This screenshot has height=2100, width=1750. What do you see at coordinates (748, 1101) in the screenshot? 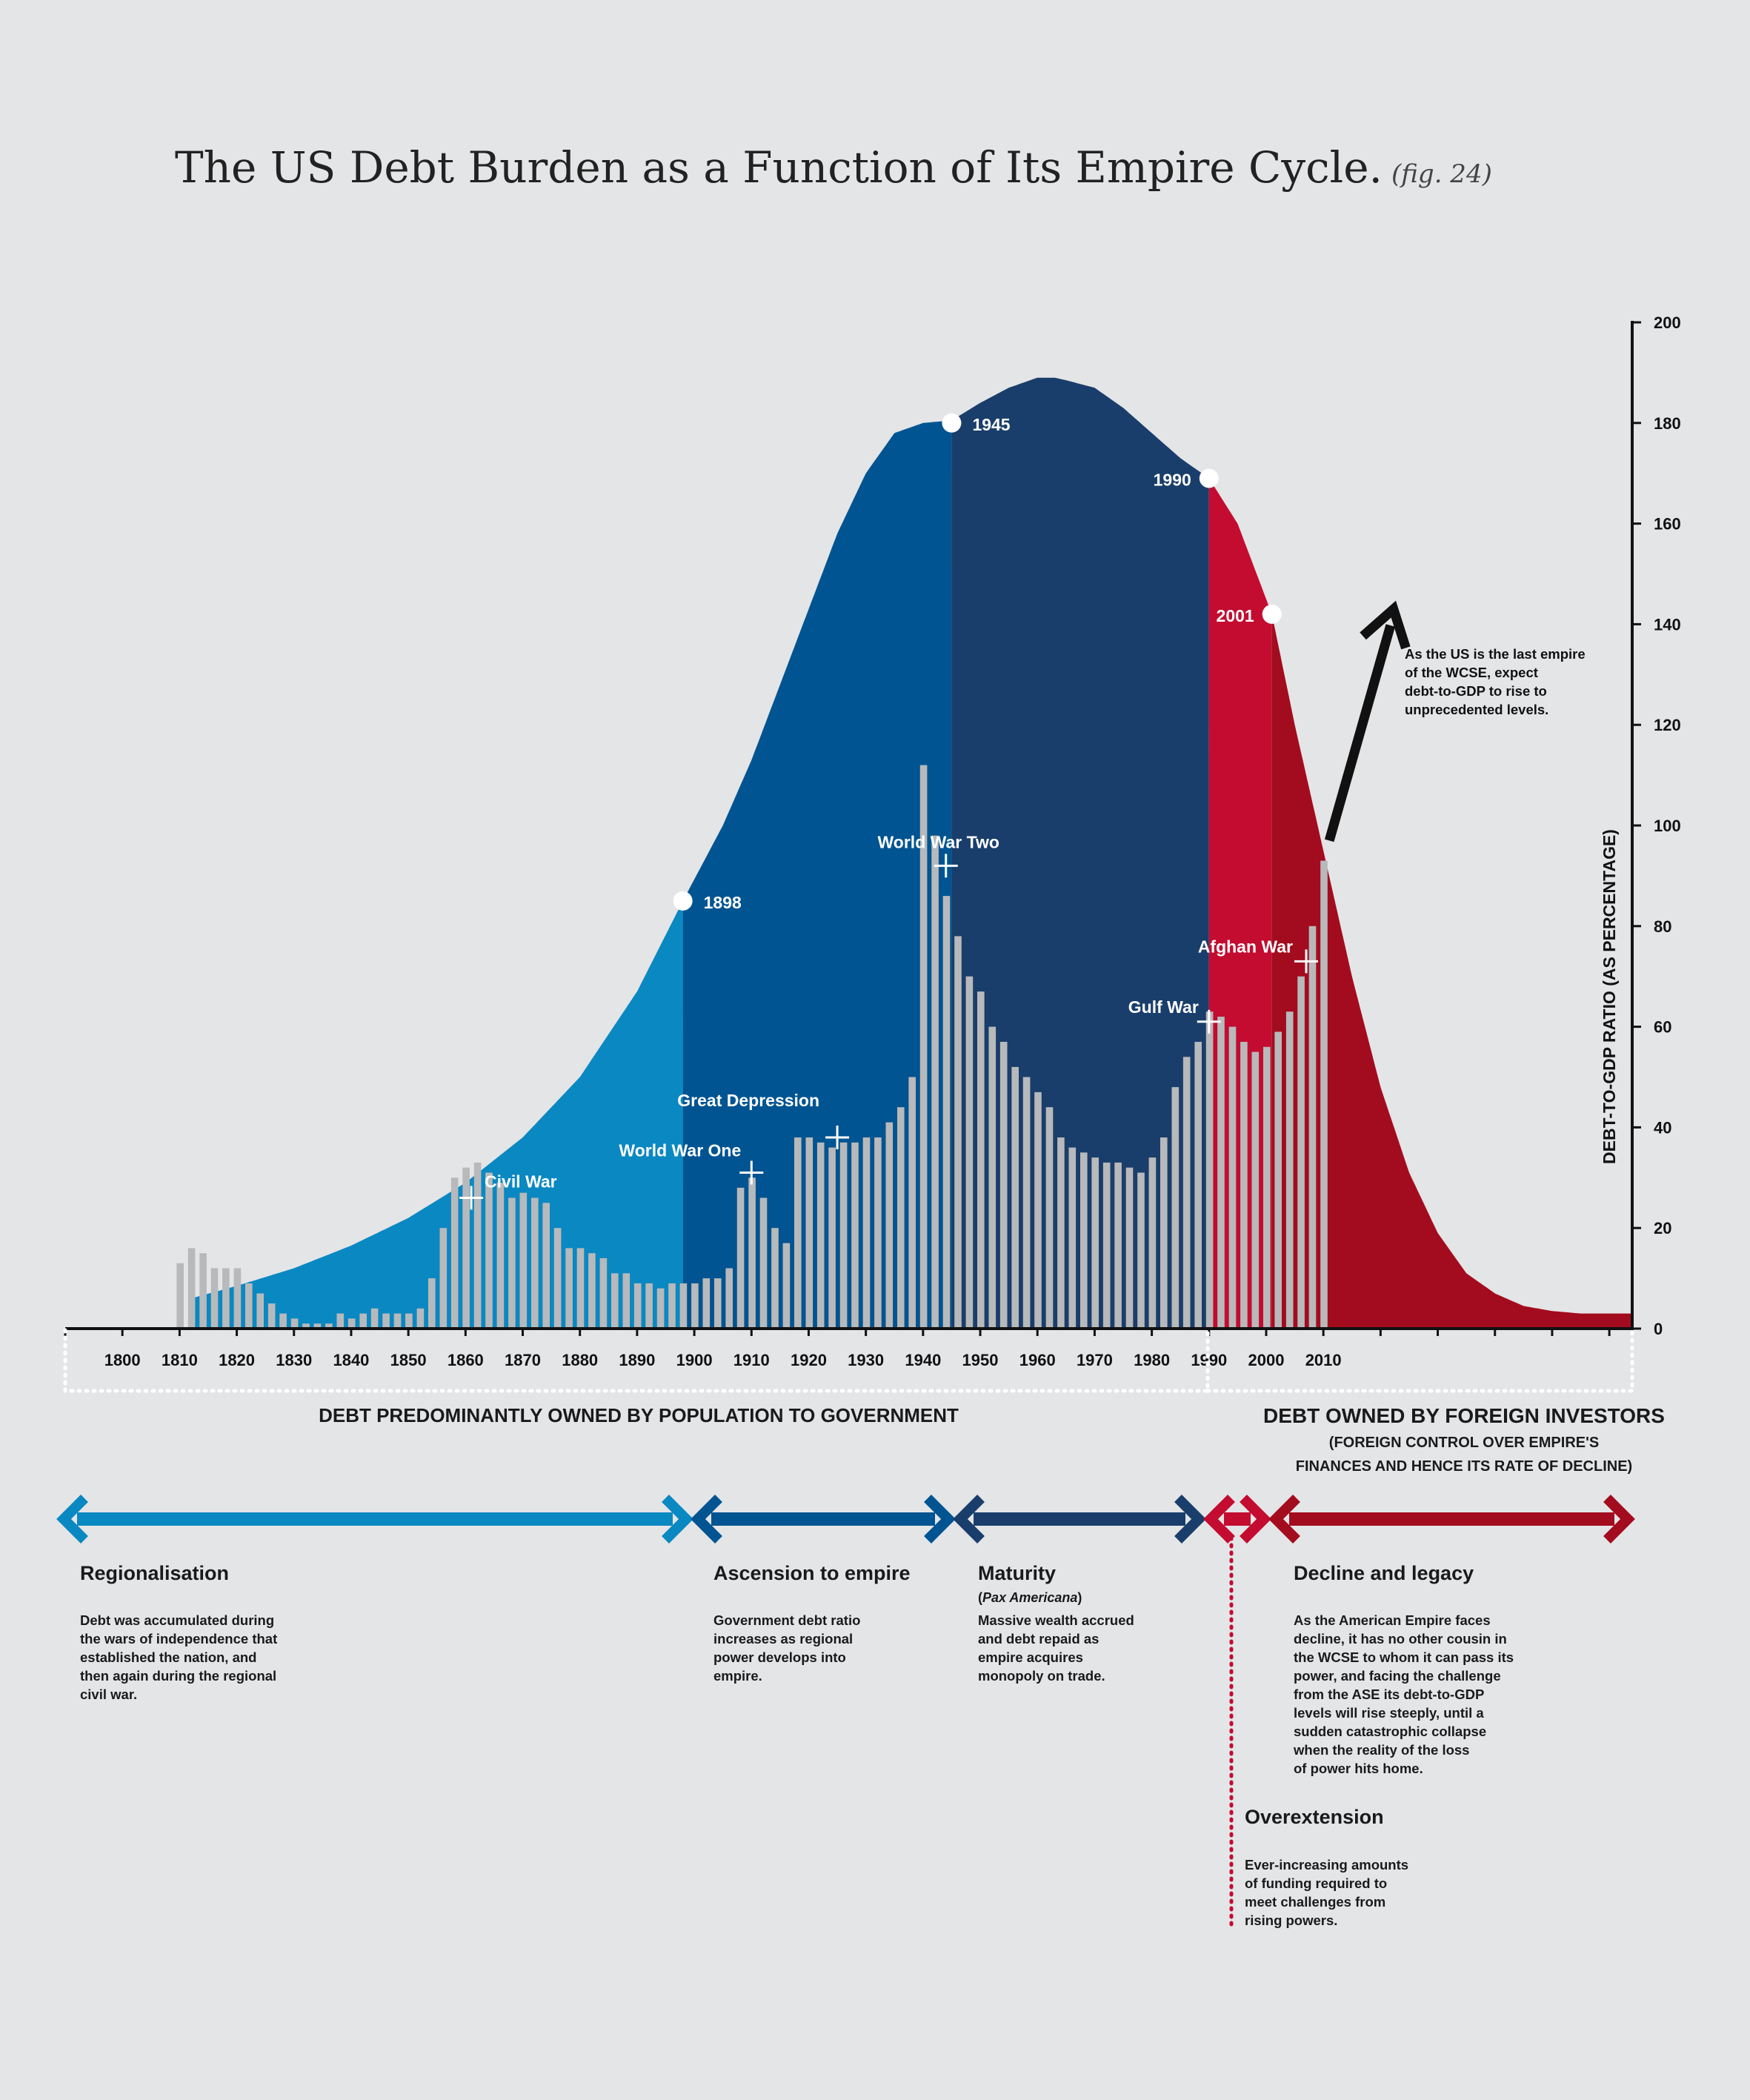
I see `event-label-great-depression: Great Depression` at bounding box center [748, 1101].